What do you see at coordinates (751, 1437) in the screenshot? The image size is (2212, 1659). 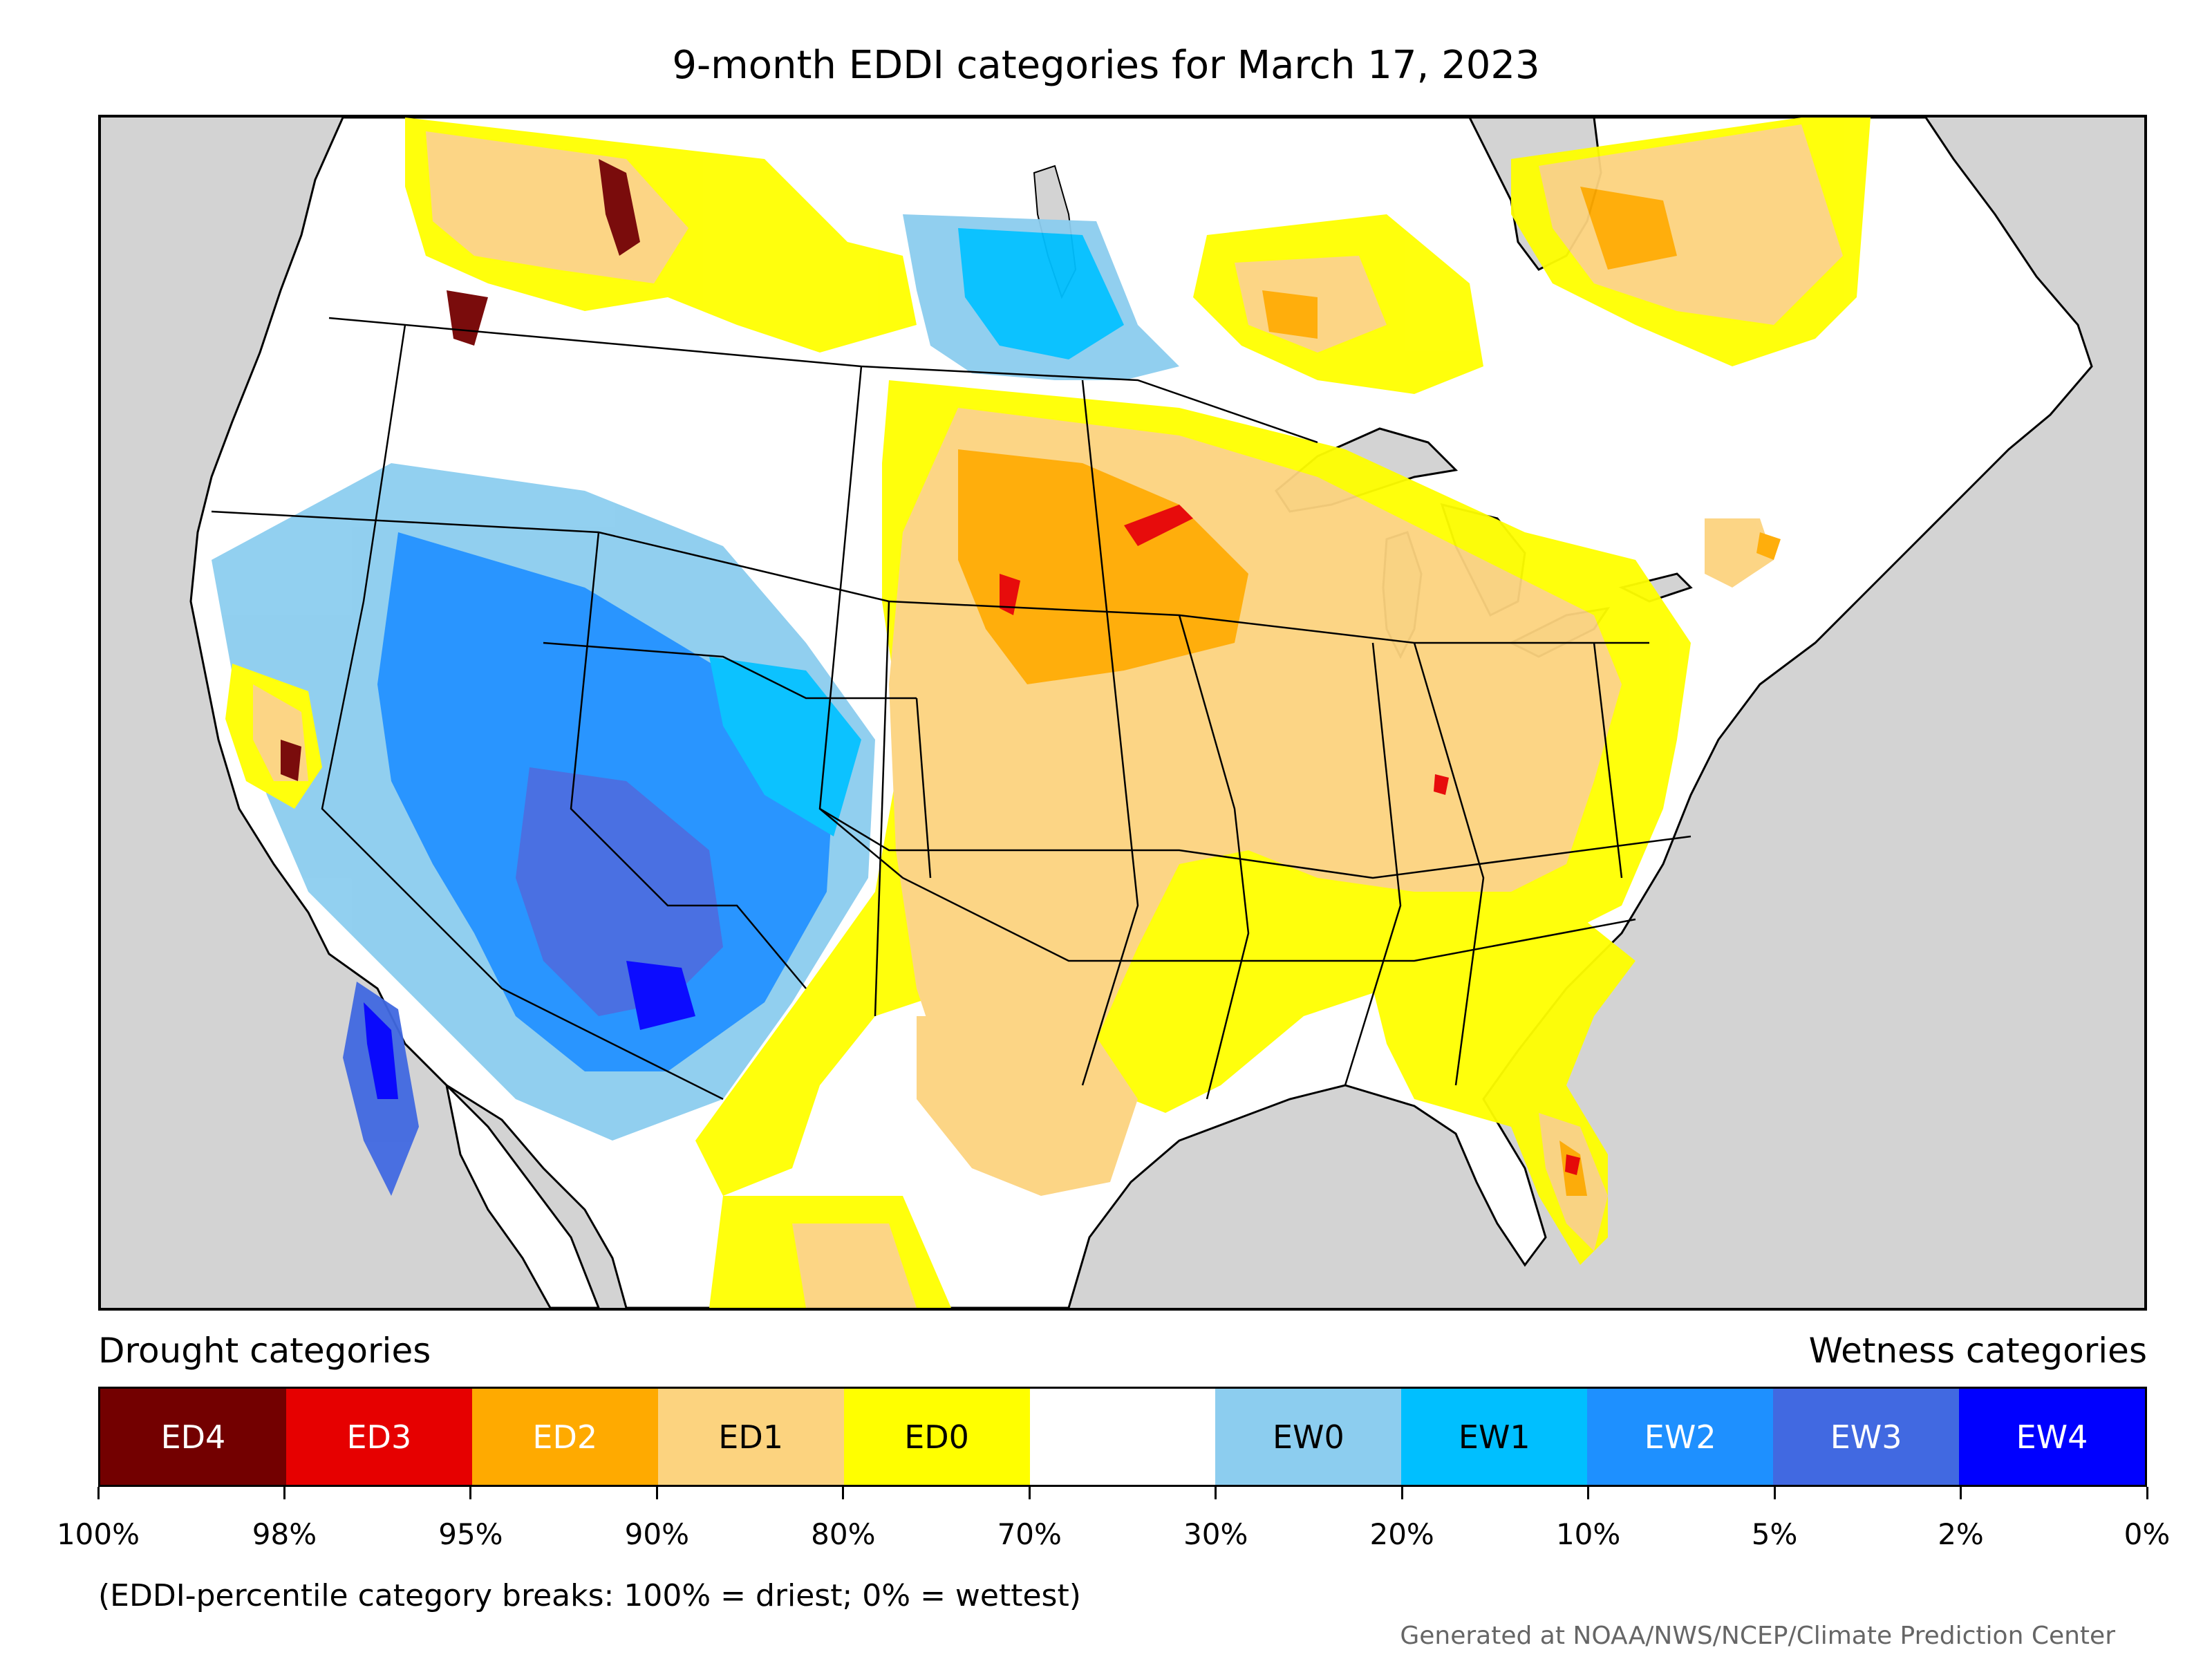 I see `legend-cell-ed1: ED1` at bounding box center [751, 1437].